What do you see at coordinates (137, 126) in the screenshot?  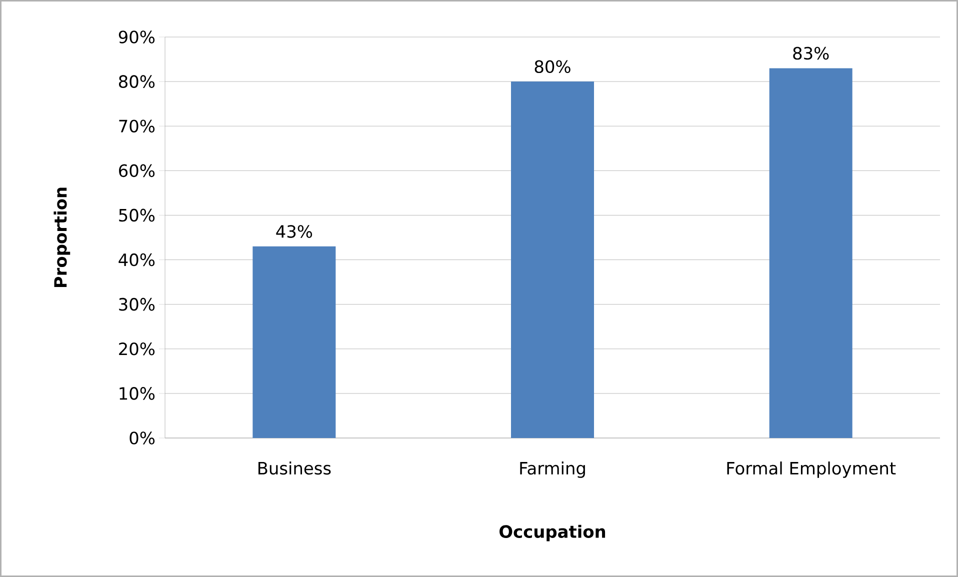 I see `y-tick-label: 70%` at bounding box center [137, 126].